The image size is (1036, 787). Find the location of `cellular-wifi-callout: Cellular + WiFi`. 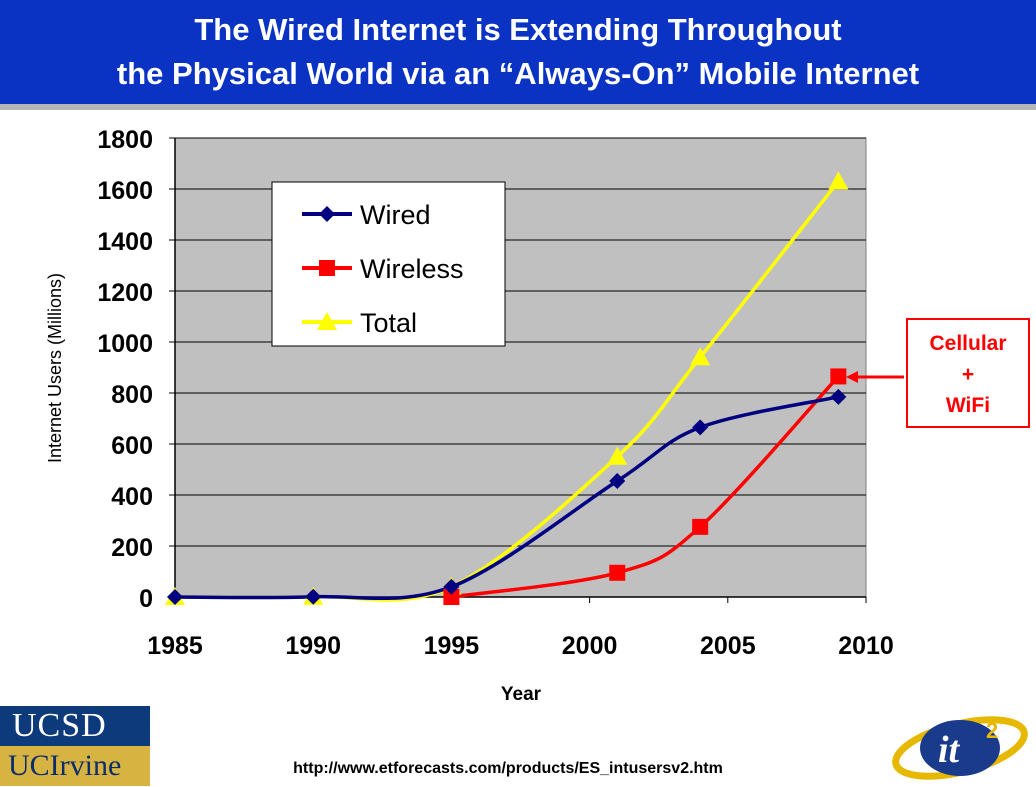

cellular-wifi-callout: Cellular + WiFi is located at coordinates (968, 373).